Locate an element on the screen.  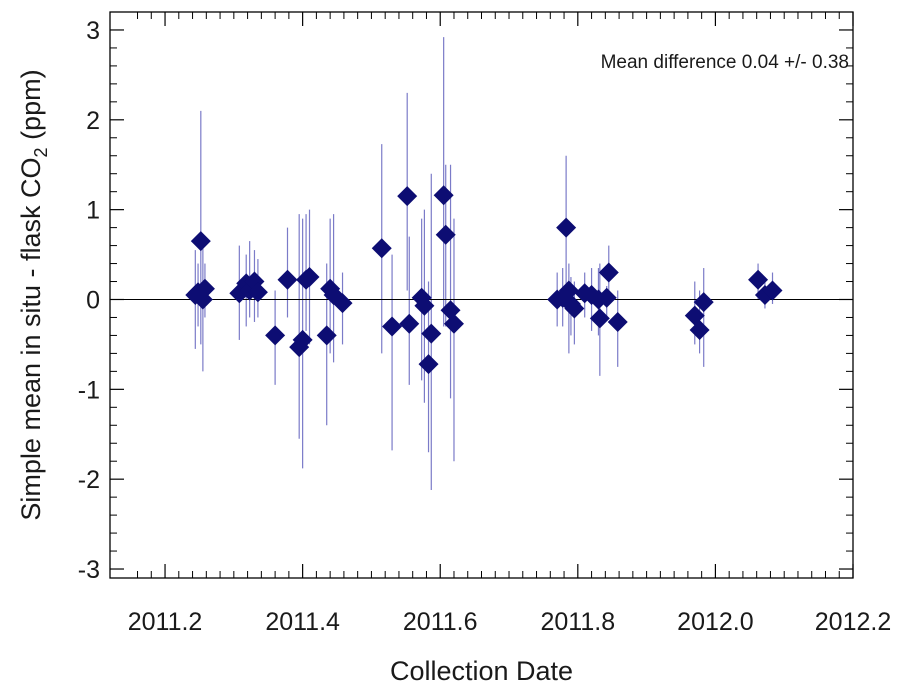
y-axis-title-subscript: 2 is located at coordinates (41, 152).